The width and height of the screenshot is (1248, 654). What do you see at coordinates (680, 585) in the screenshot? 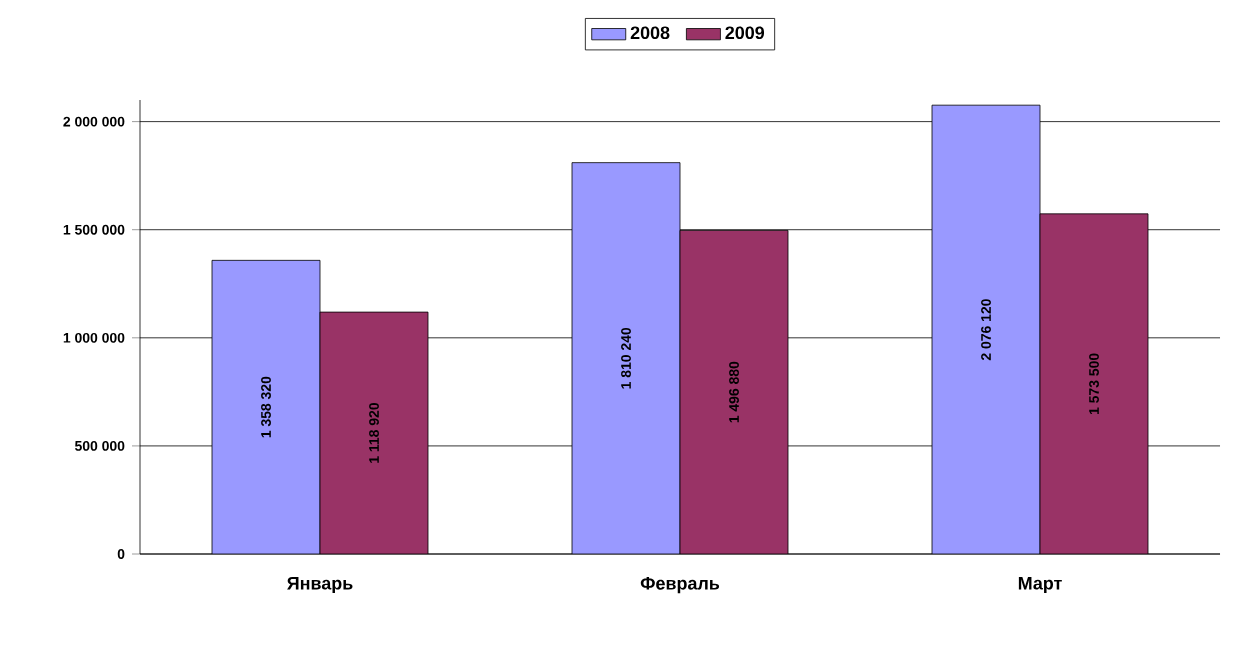
I see `x-tick-label: Февраль` at bounding box center [680, 585].